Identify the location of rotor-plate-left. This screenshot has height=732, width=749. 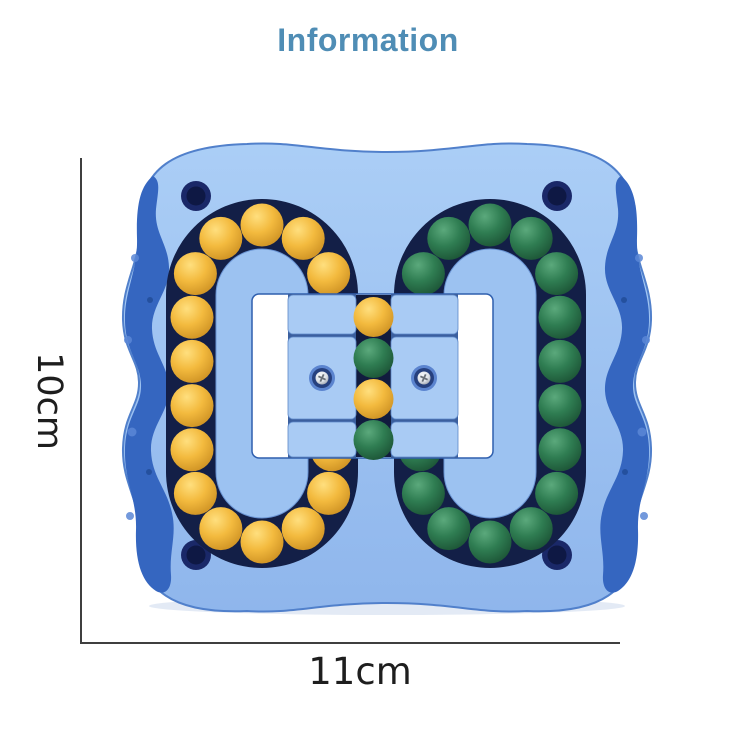
(322, 376).